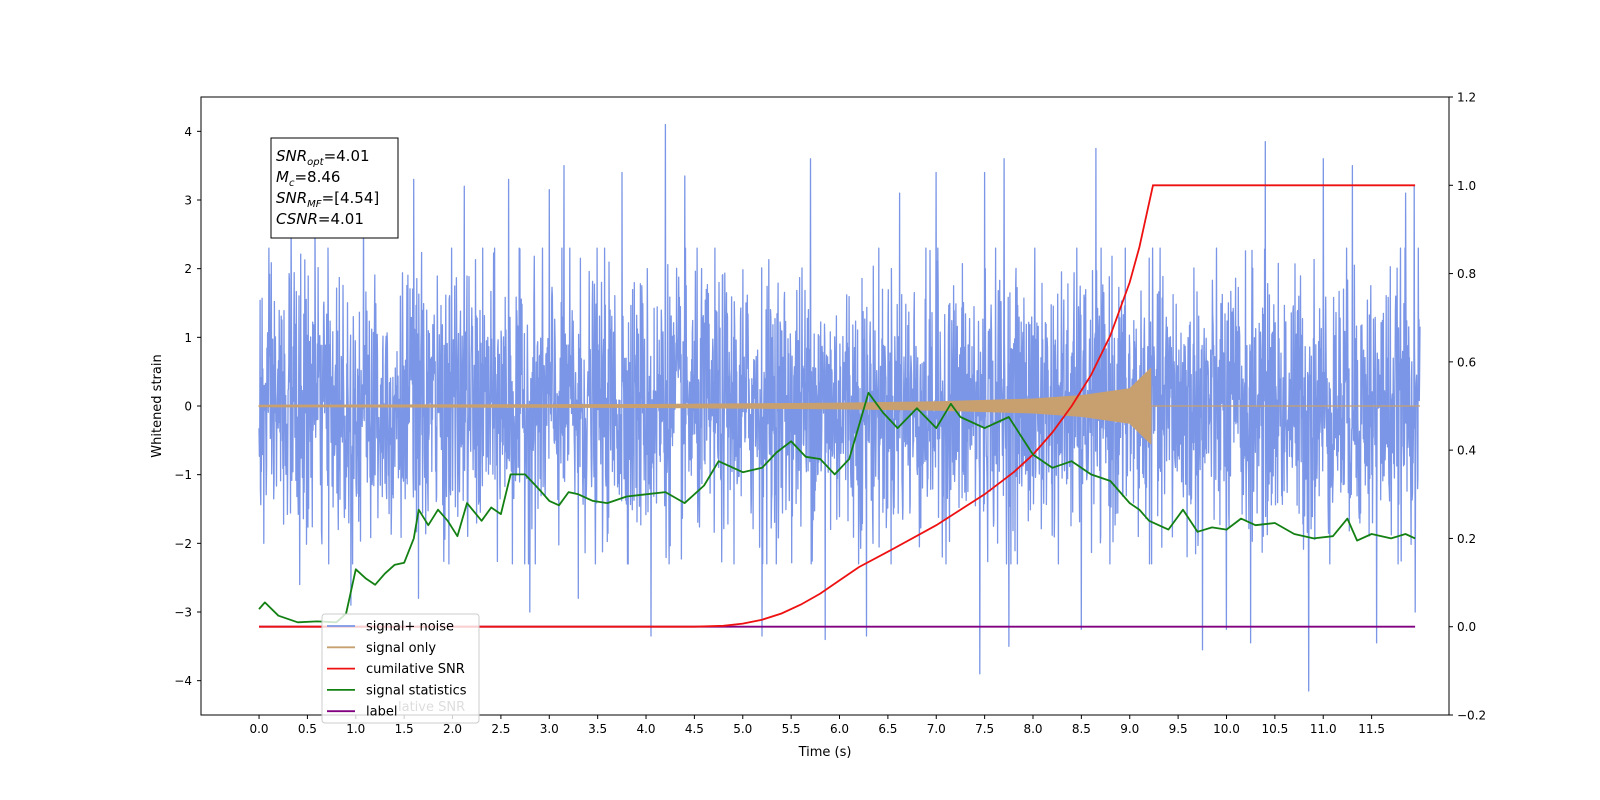  Describe the element at coordinates (1226, 729) in the screenshot. I see `x-tick-label: 10.0` at that location.